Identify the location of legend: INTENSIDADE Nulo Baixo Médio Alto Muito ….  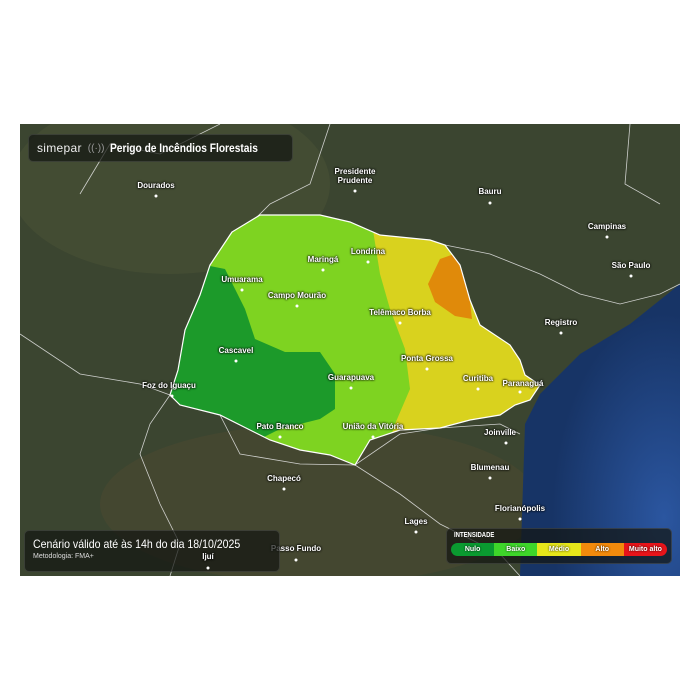
(559, 546).